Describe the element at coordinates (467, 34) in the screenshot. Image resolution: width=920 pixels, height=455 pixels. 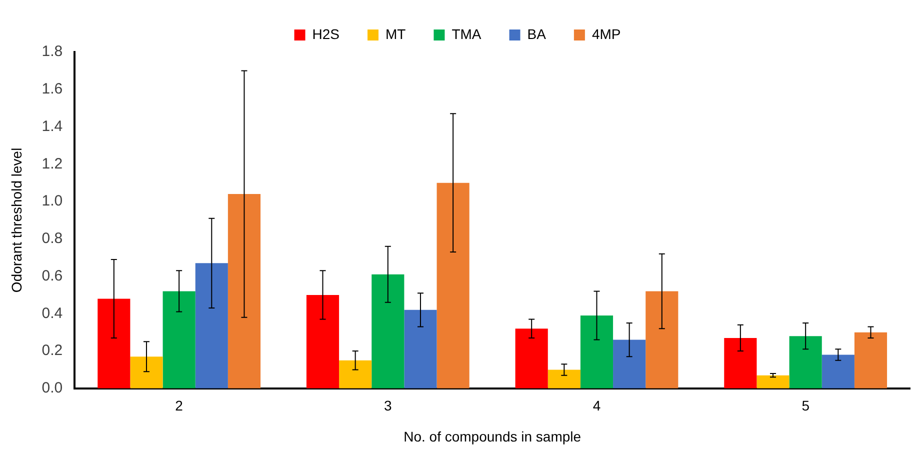
I see `legend-label: TMA` at that location.